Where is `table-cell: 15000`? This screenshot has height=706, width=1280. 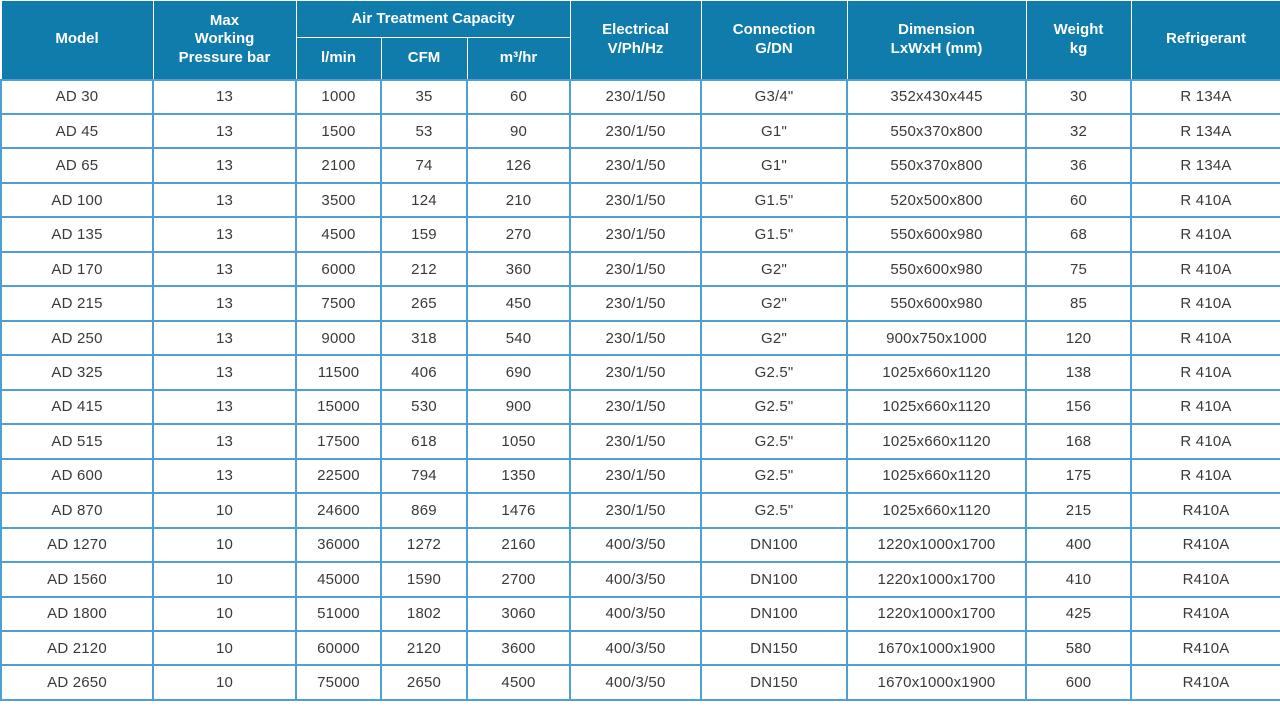 table-cell: 15000 is located at coordinates (338, 407).